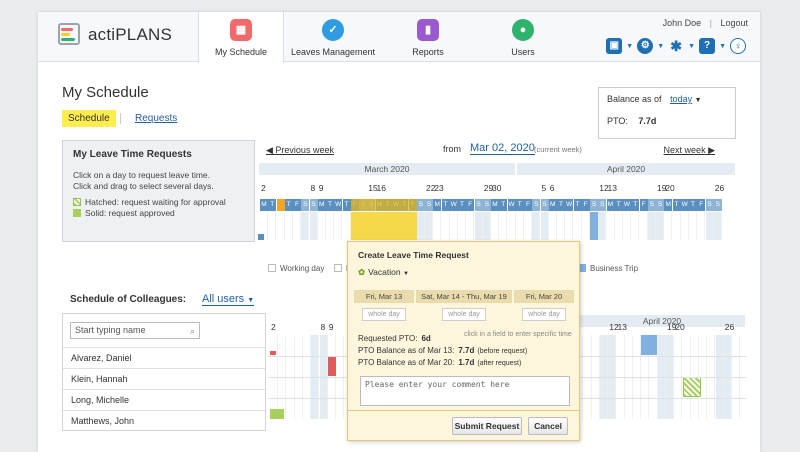 The height and width of the screenshot is (452, 800). Describe the element at coordinates (645, 46) in the screenshot. I see `gear-icon: ⚙` at that location.